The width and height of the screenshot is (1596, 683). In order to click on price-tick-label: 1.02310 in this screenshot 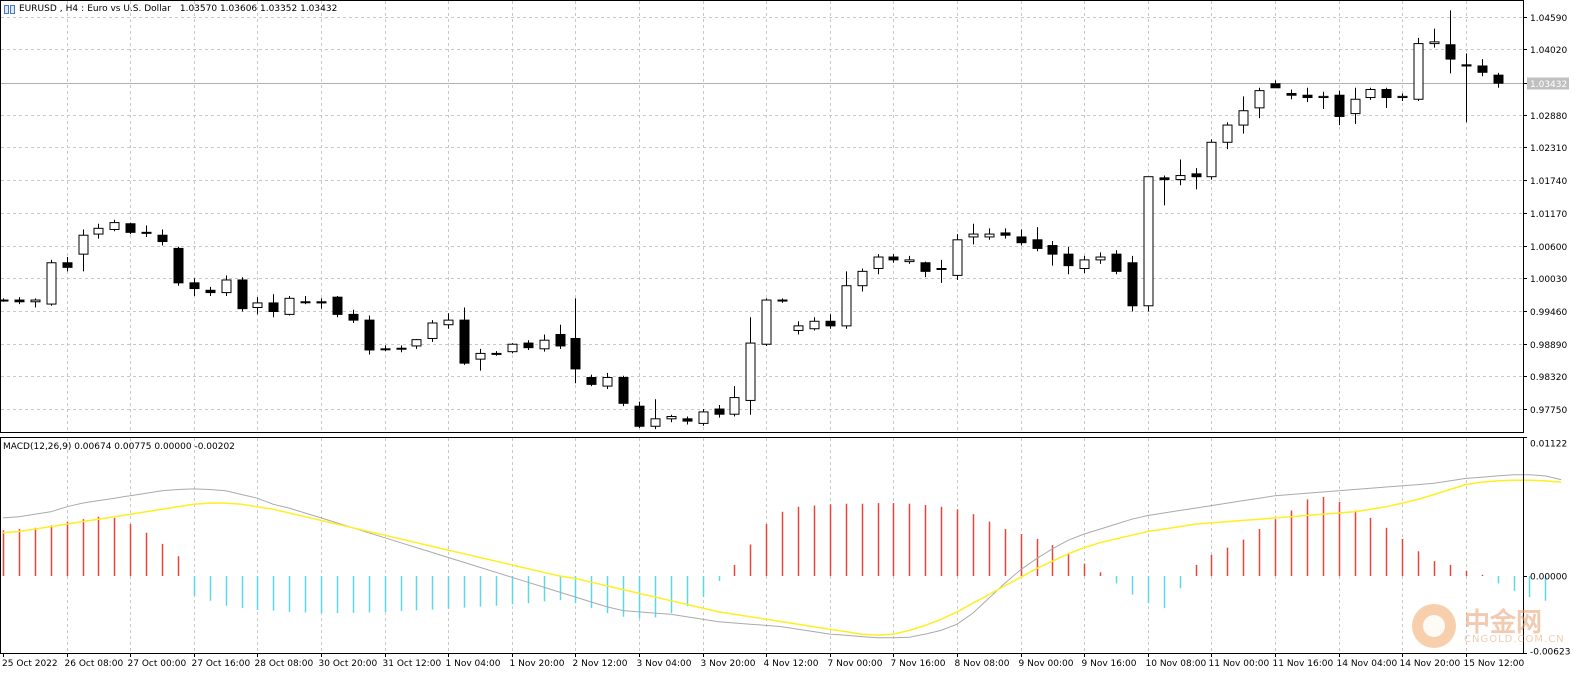, I will do `click(1548, 149)`.